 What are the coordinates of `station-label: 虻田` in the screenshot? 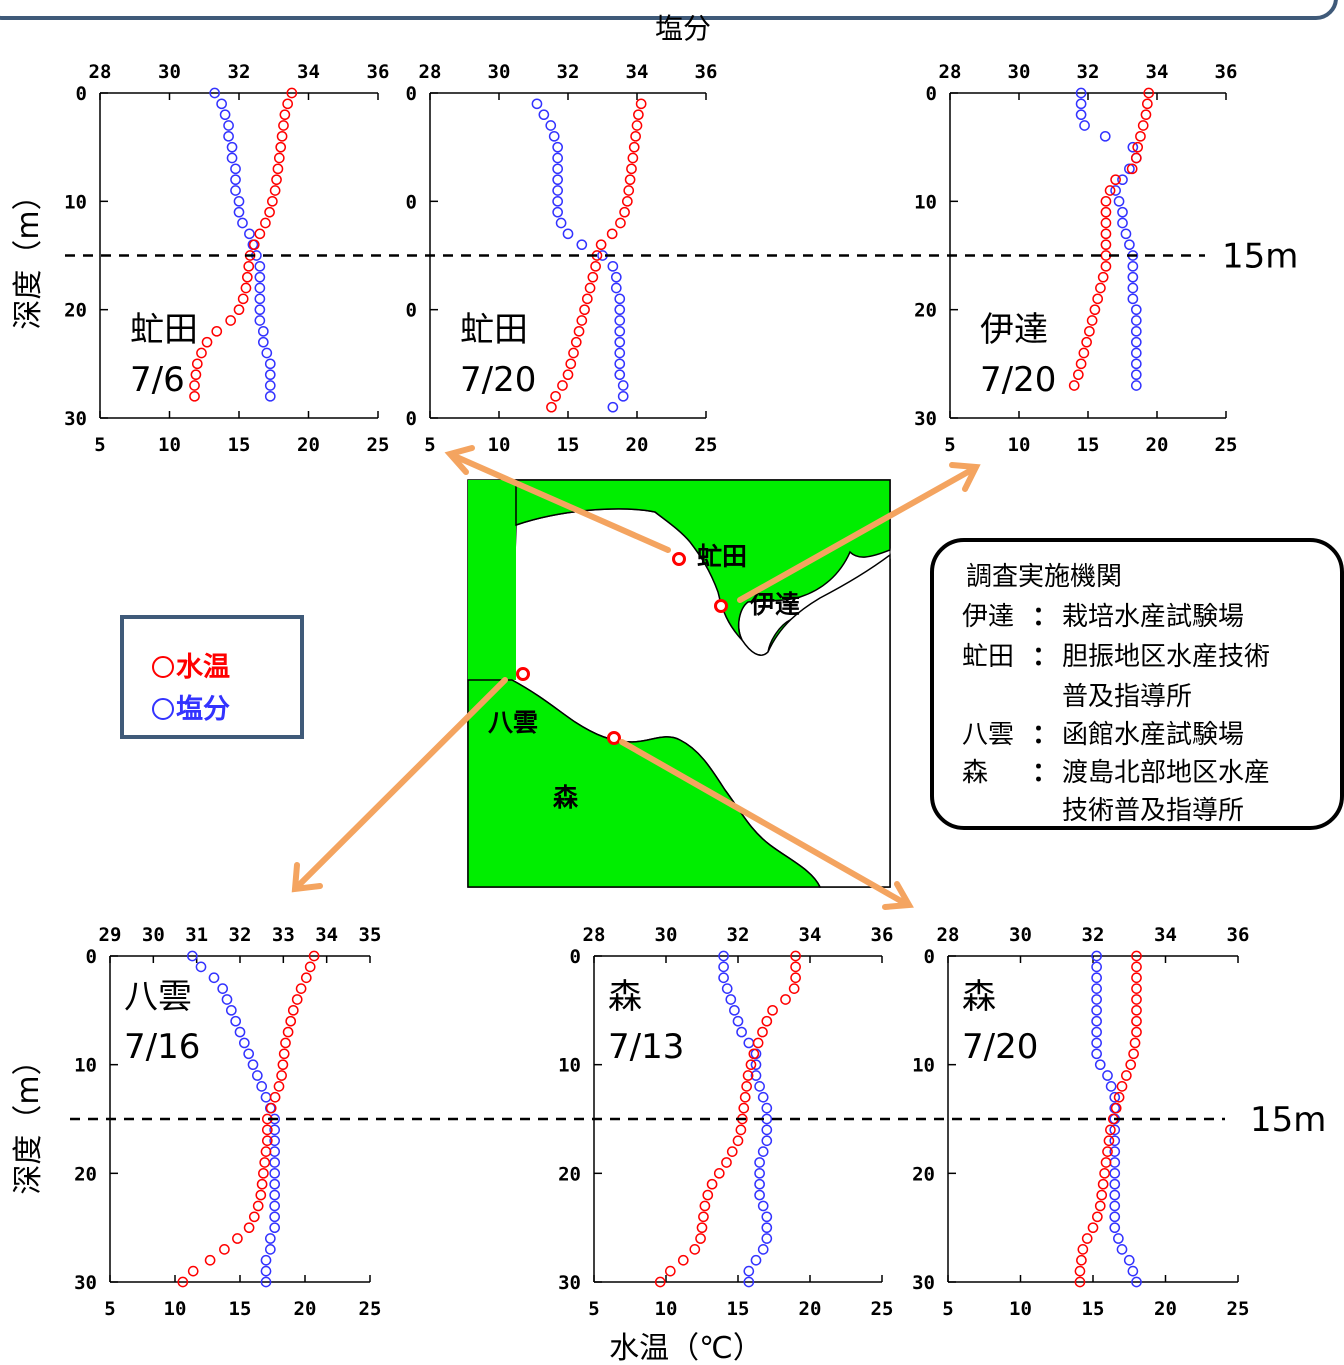 It's located at (494, 330).